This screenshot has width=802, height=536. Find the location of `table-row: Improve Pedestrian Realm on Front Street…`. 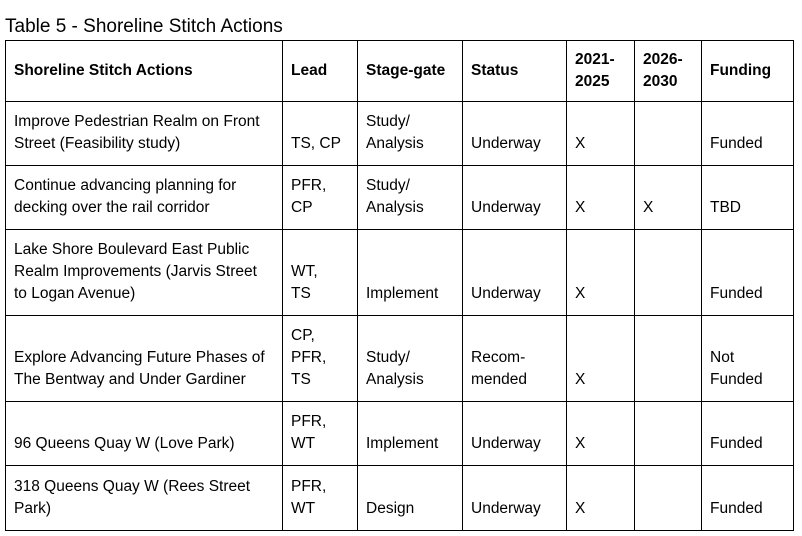

table-row: Improve Pedestrian Realm on Front Street… is located at coordinates (399, 133).